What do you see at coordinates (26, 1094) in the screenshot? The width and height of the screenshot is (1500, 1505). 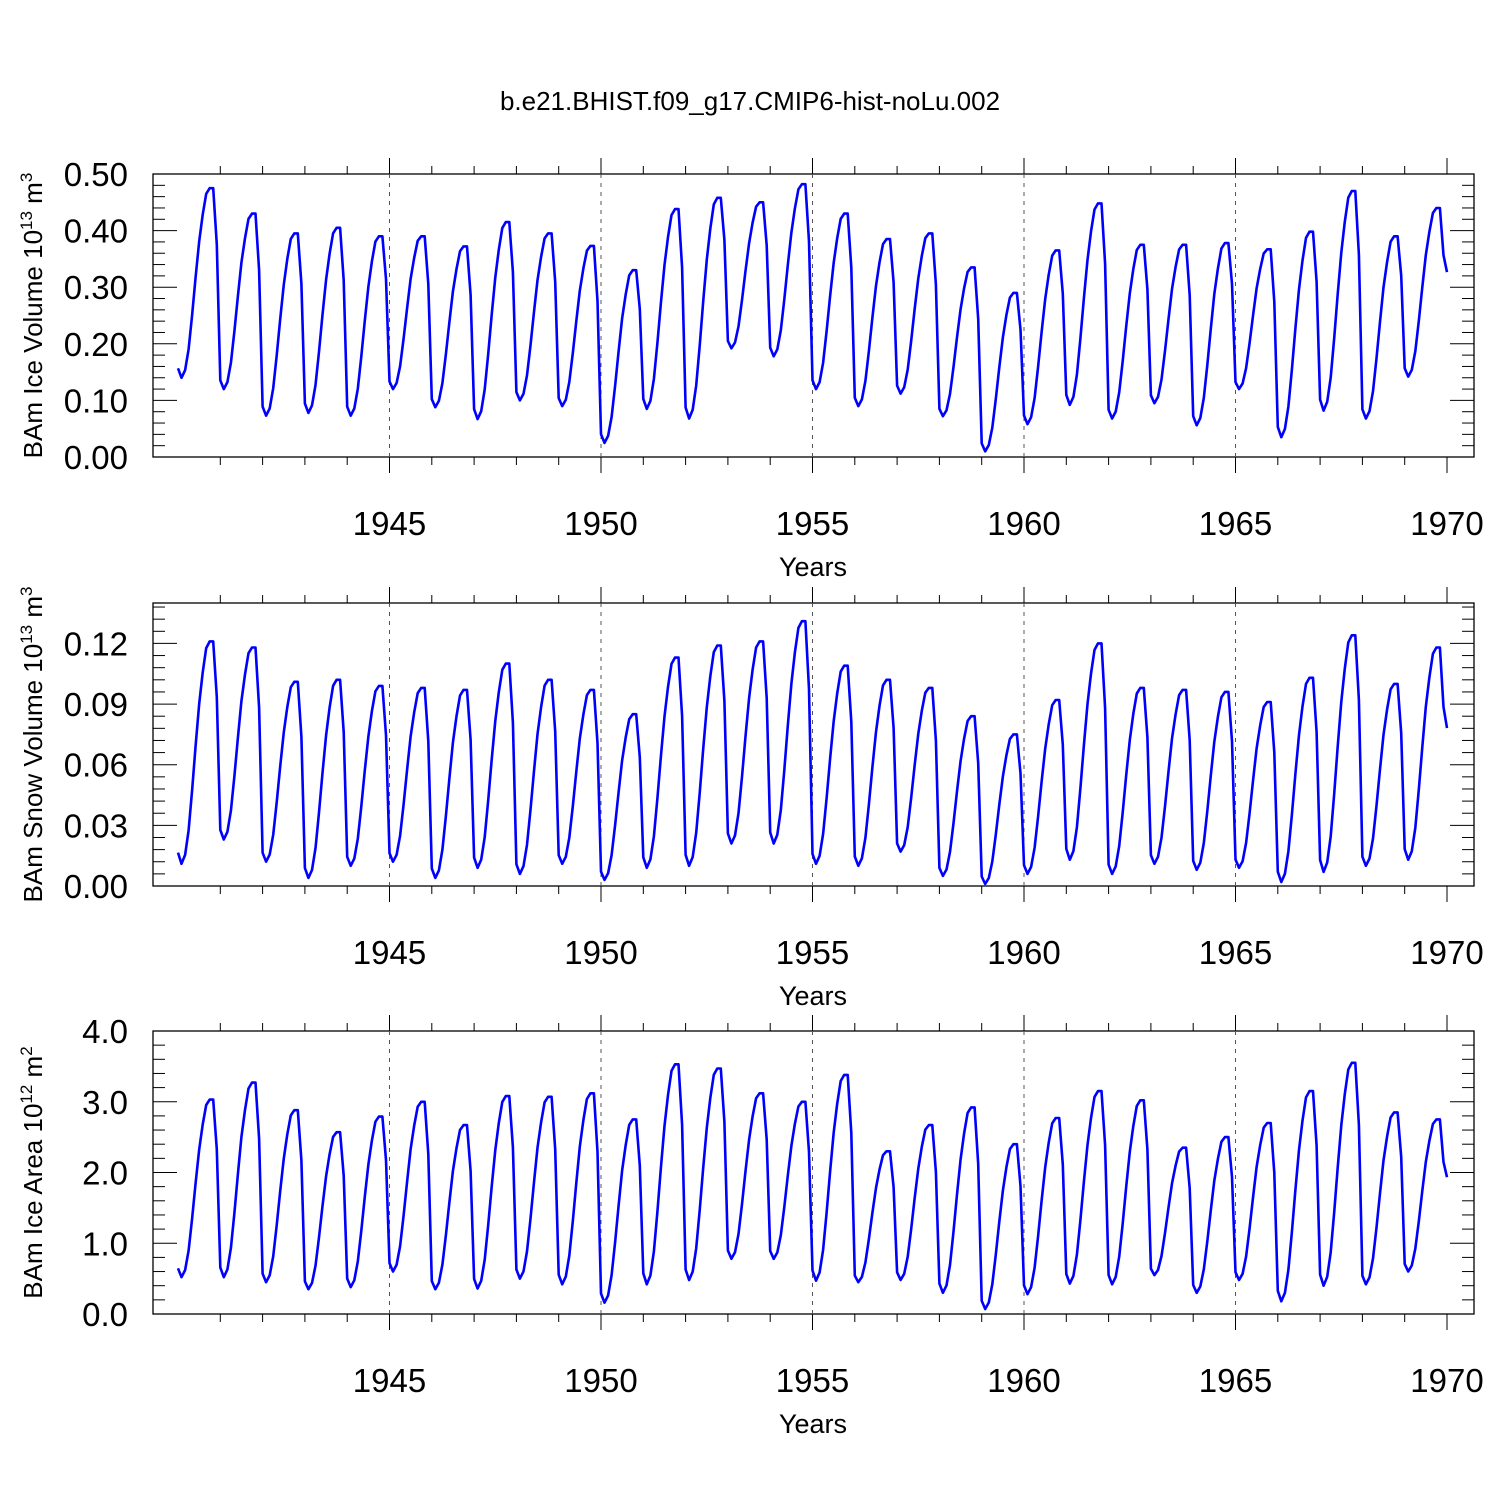 I see `y-axis-label-exp: 12` at bounding box center [26, 1094].